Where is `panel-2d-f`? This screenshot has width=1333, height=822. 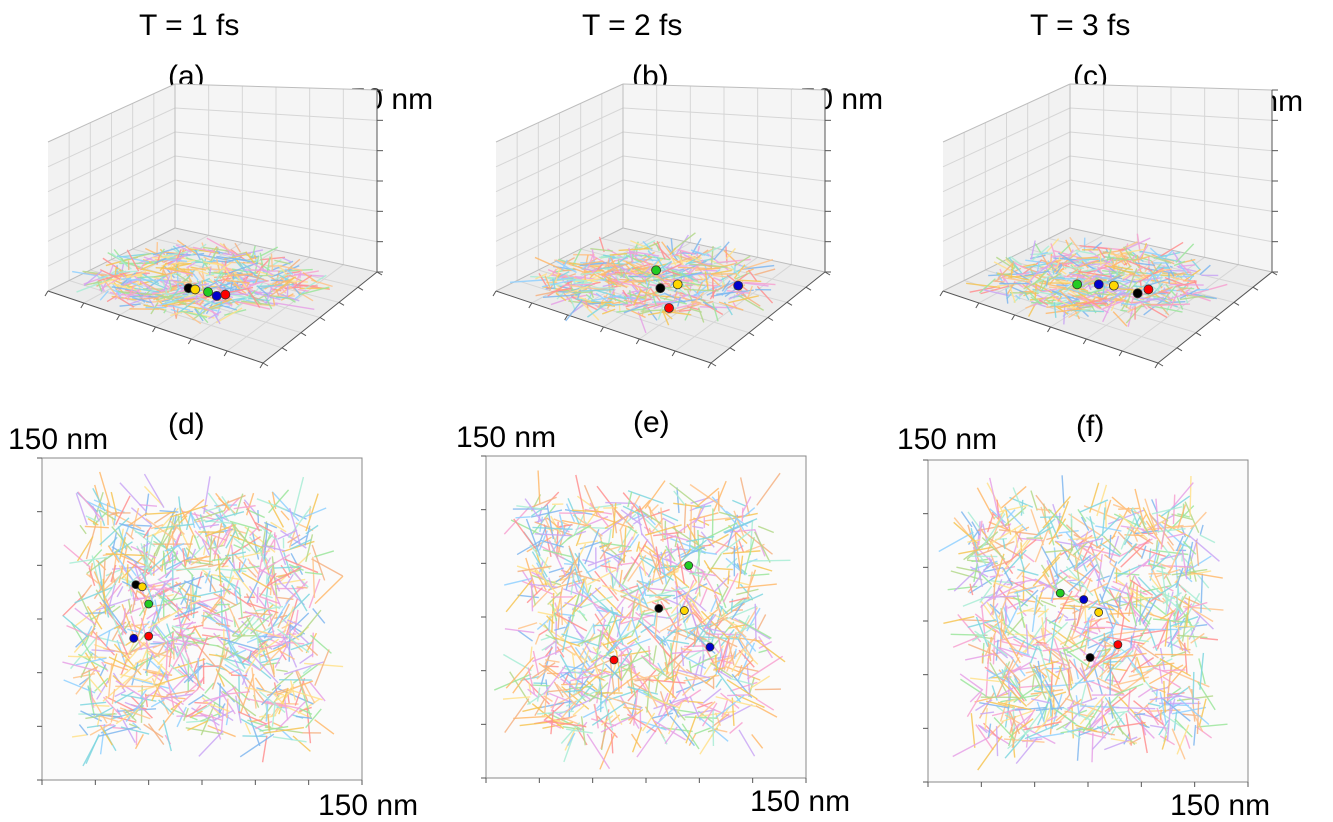 panel-2d-f is located at coordinates (1090, 624).